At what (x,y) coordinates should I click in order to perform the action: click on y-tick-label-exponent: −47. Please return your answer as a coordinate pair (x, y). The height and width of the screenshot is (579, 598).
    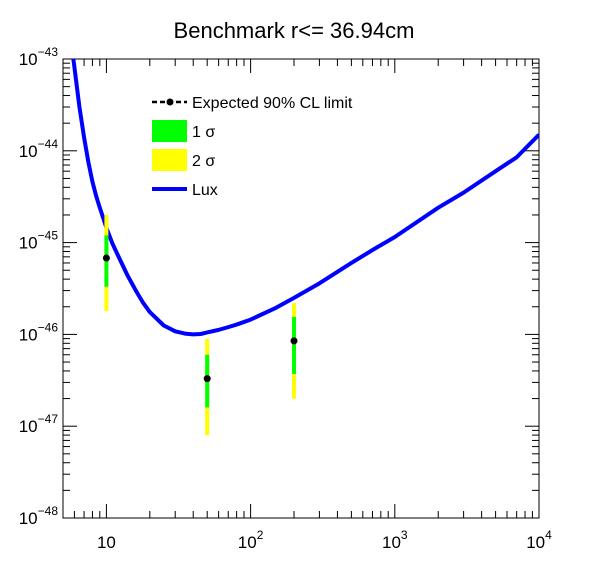
    Looking at the image, I should click on (48, 419).